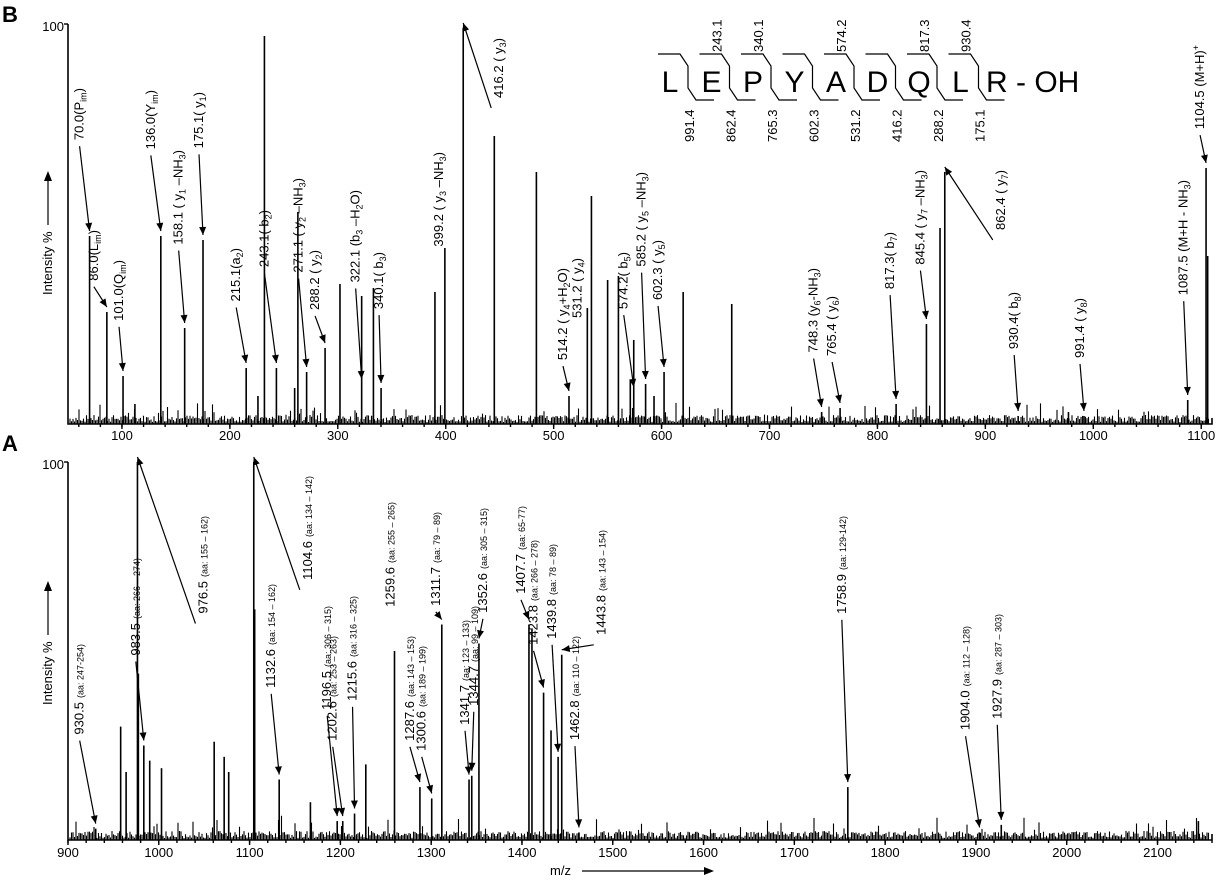 The image size is (1222, 881). I want to click on fragment-bracket, so click(893, 77).